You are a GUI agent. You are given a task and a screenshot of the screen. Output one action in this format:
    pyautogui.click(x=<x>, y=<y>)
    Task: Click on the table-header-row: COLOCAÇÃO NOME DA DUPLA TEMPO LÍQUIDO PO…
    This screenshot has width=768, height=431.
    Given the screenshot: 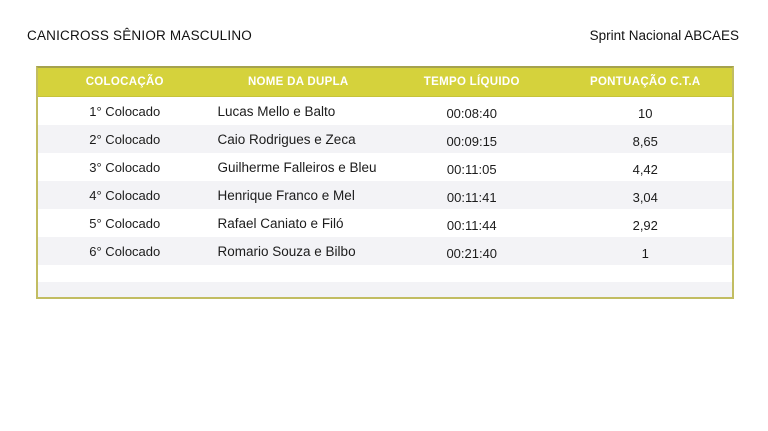 What is the action you would take?
    pyautogui.click(x=385, y=82)
    